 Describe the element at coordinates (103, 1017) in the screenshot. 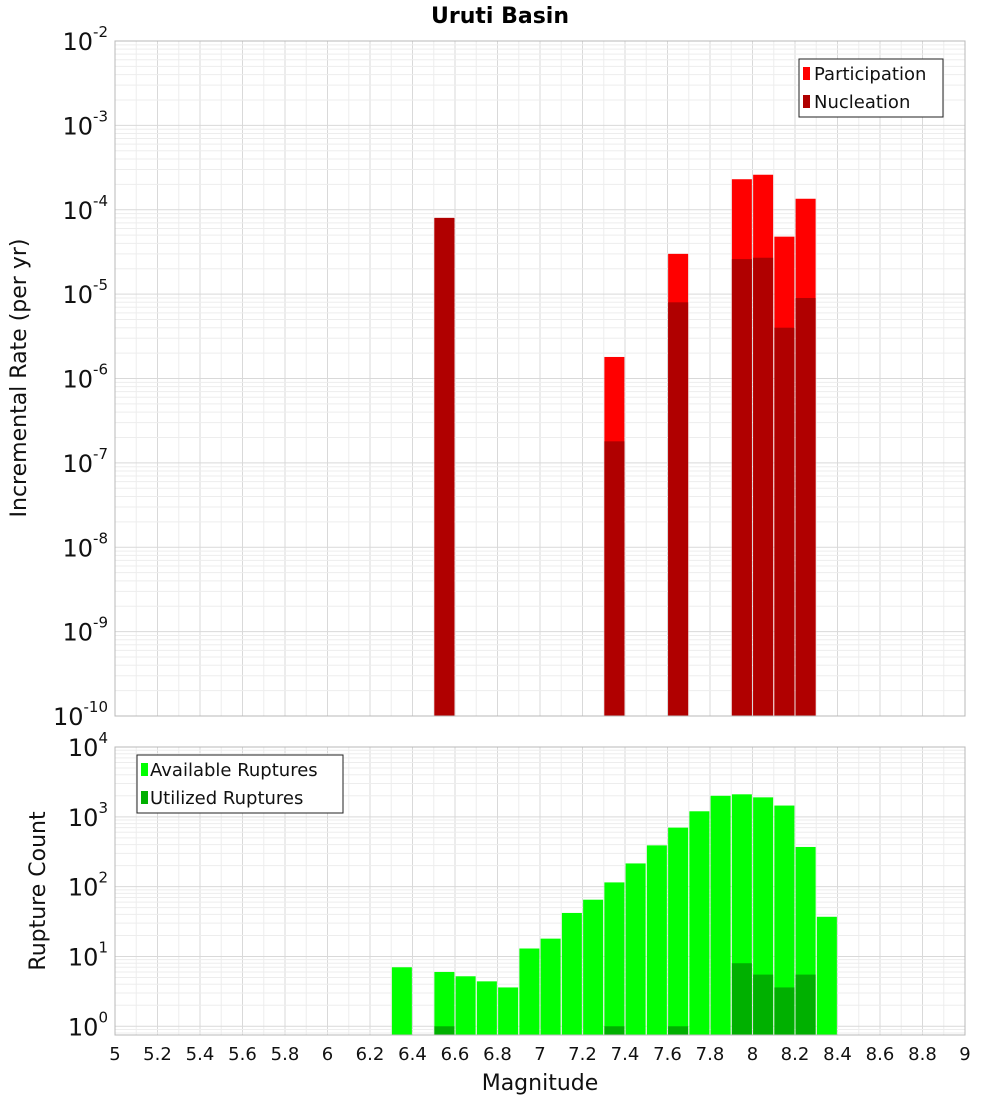

I see `rupture-y-tick-exponent: 0` at that location.